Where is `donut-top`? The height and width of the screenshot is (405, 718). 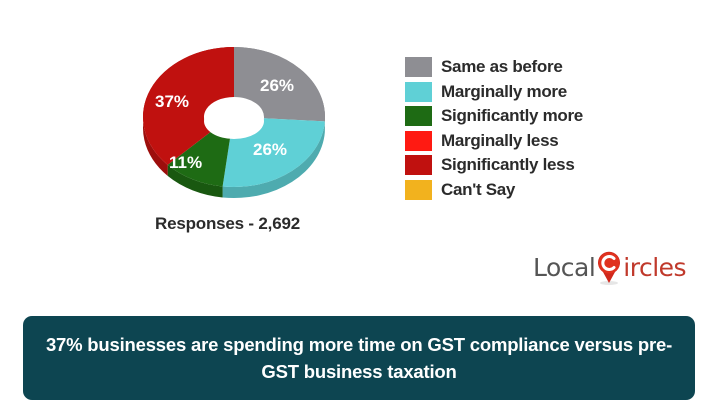 donut-top is located at coordinates (233, 117).